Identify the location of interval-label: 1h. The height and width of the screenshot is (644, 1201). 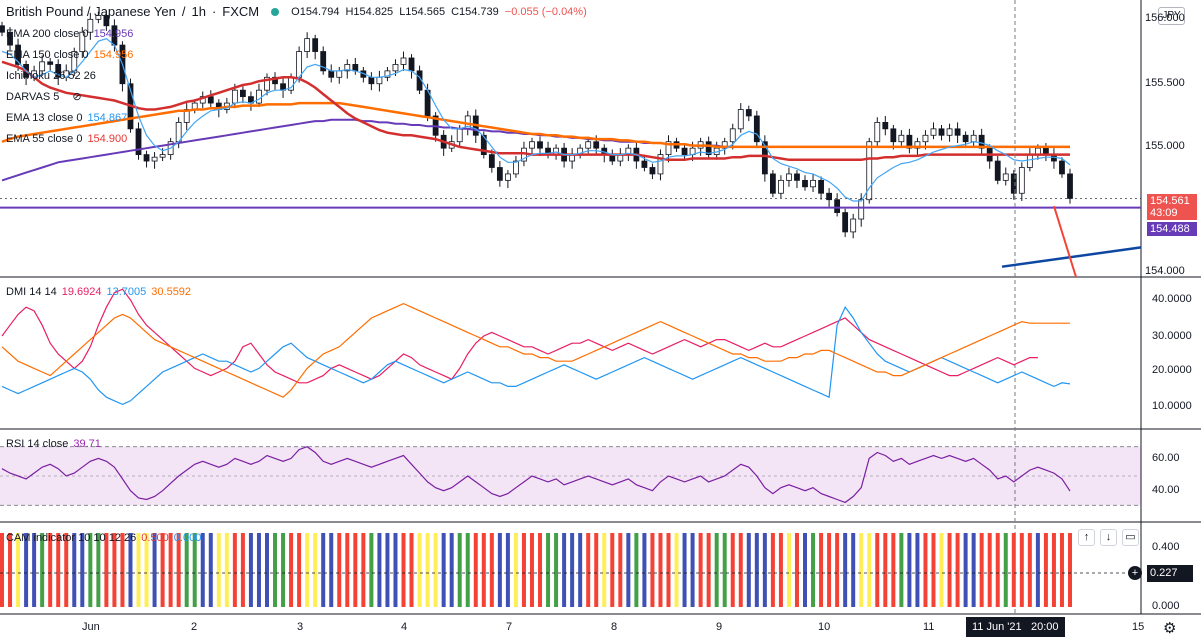
(198, 11).